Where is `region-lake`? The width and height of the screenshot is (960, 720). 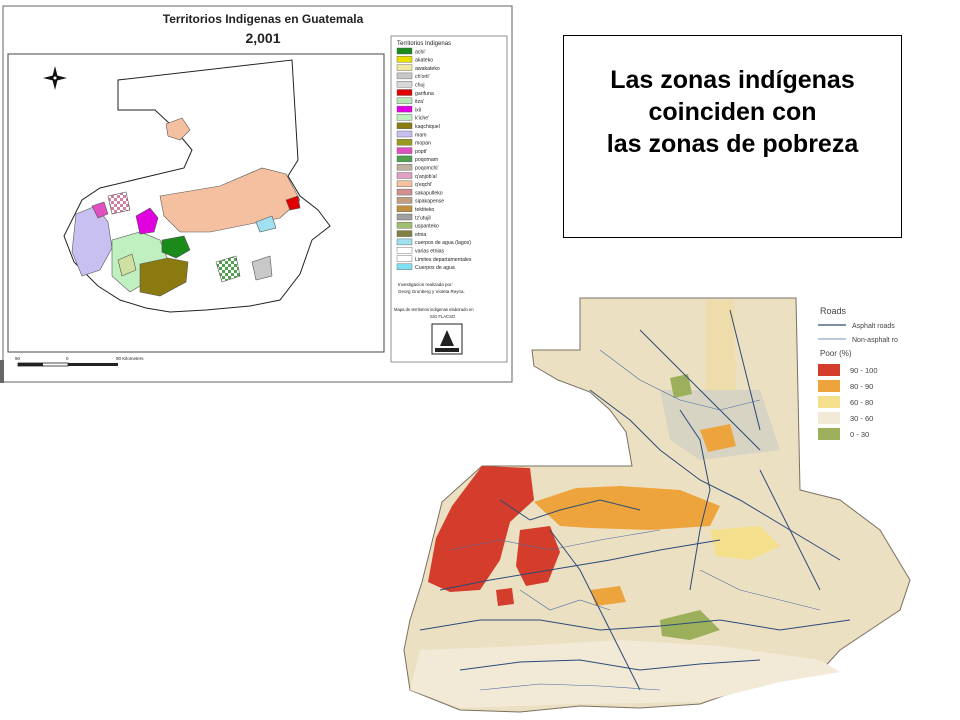
region-lake is located at coordinates (266, 224).